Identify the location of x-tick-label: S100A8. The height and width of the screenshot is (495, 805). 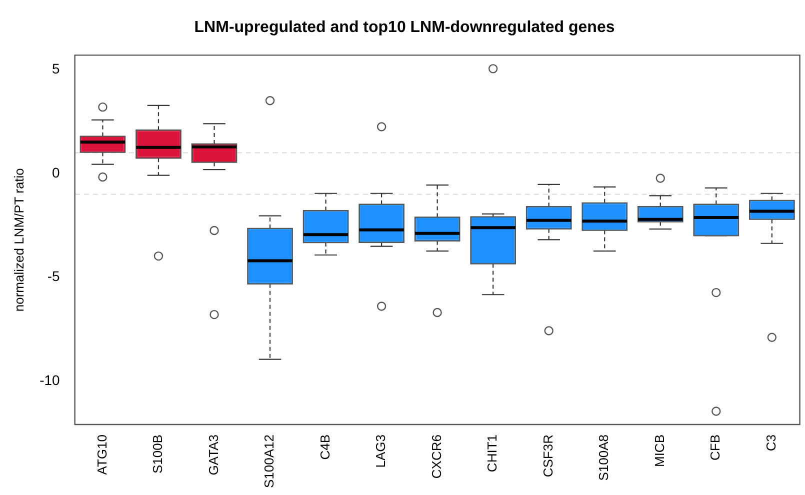
(604, 457).